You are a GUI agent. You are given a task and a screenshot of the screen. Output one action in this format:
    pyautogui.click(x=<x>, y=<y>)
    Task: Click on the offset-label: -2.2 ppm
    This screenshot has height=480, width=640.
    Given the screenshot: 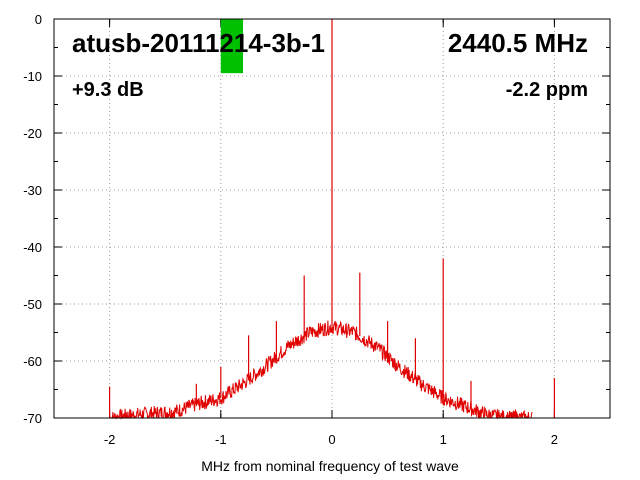 What is the action you would take?
    pyautogui.click(x=547, y=90)
    